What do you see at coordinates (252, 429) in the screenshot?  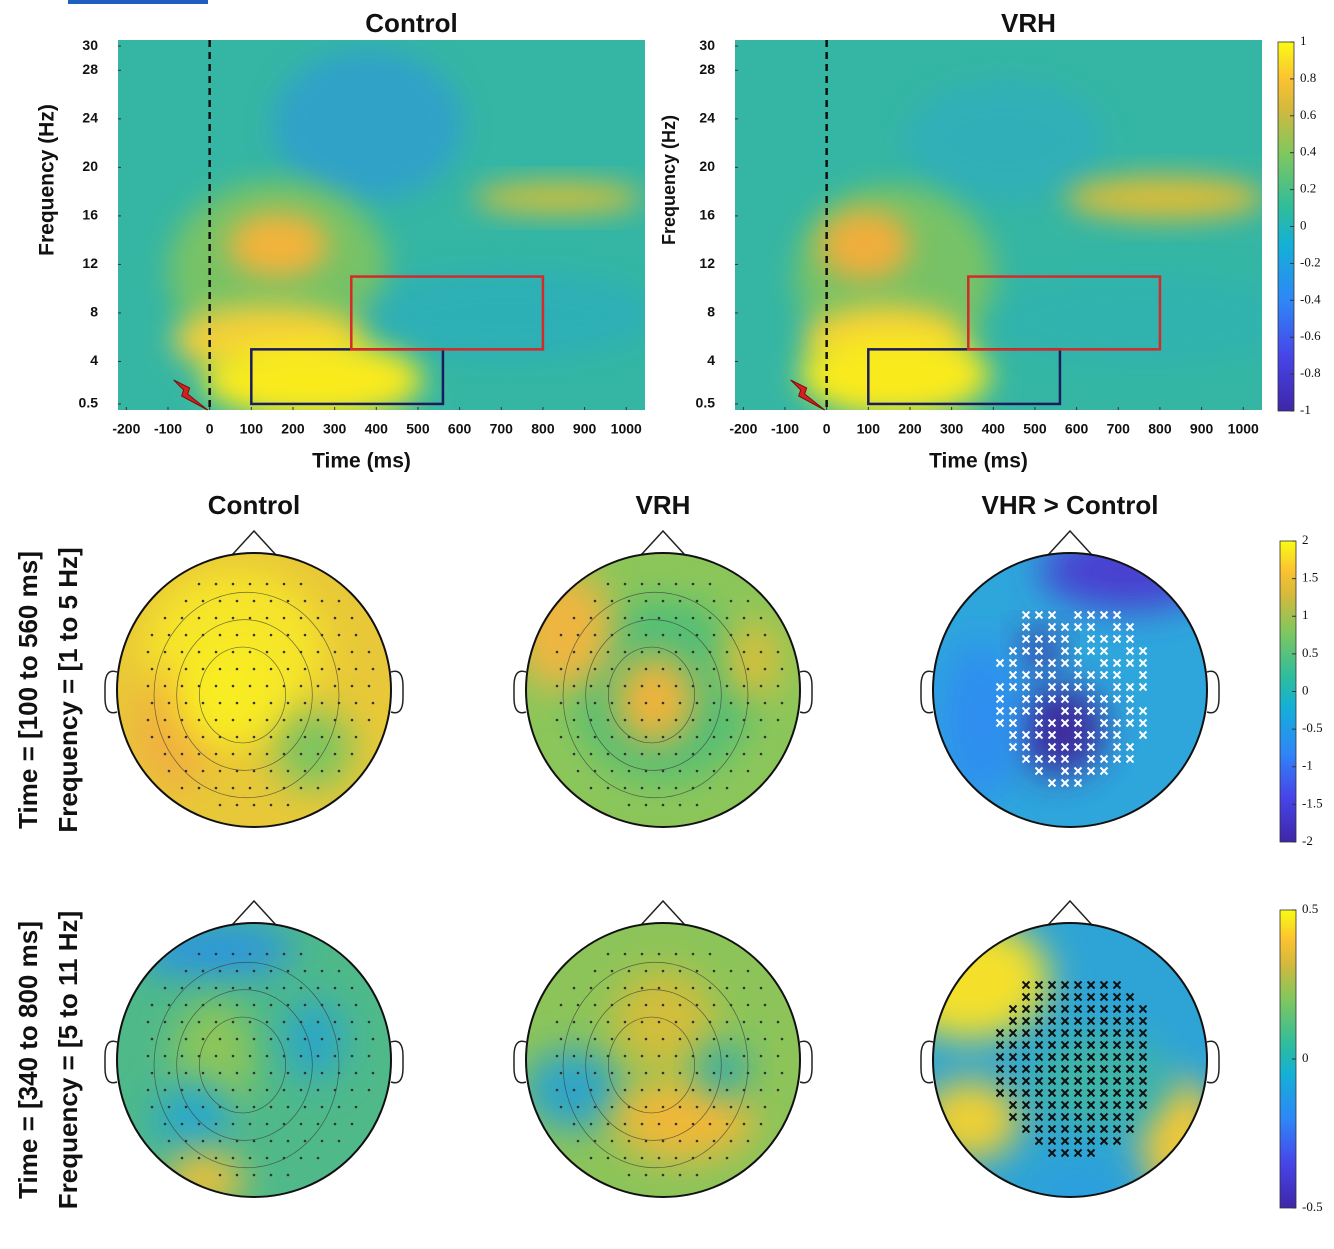 I see `x-tick-label: 100` at bounding box center [252, 429].